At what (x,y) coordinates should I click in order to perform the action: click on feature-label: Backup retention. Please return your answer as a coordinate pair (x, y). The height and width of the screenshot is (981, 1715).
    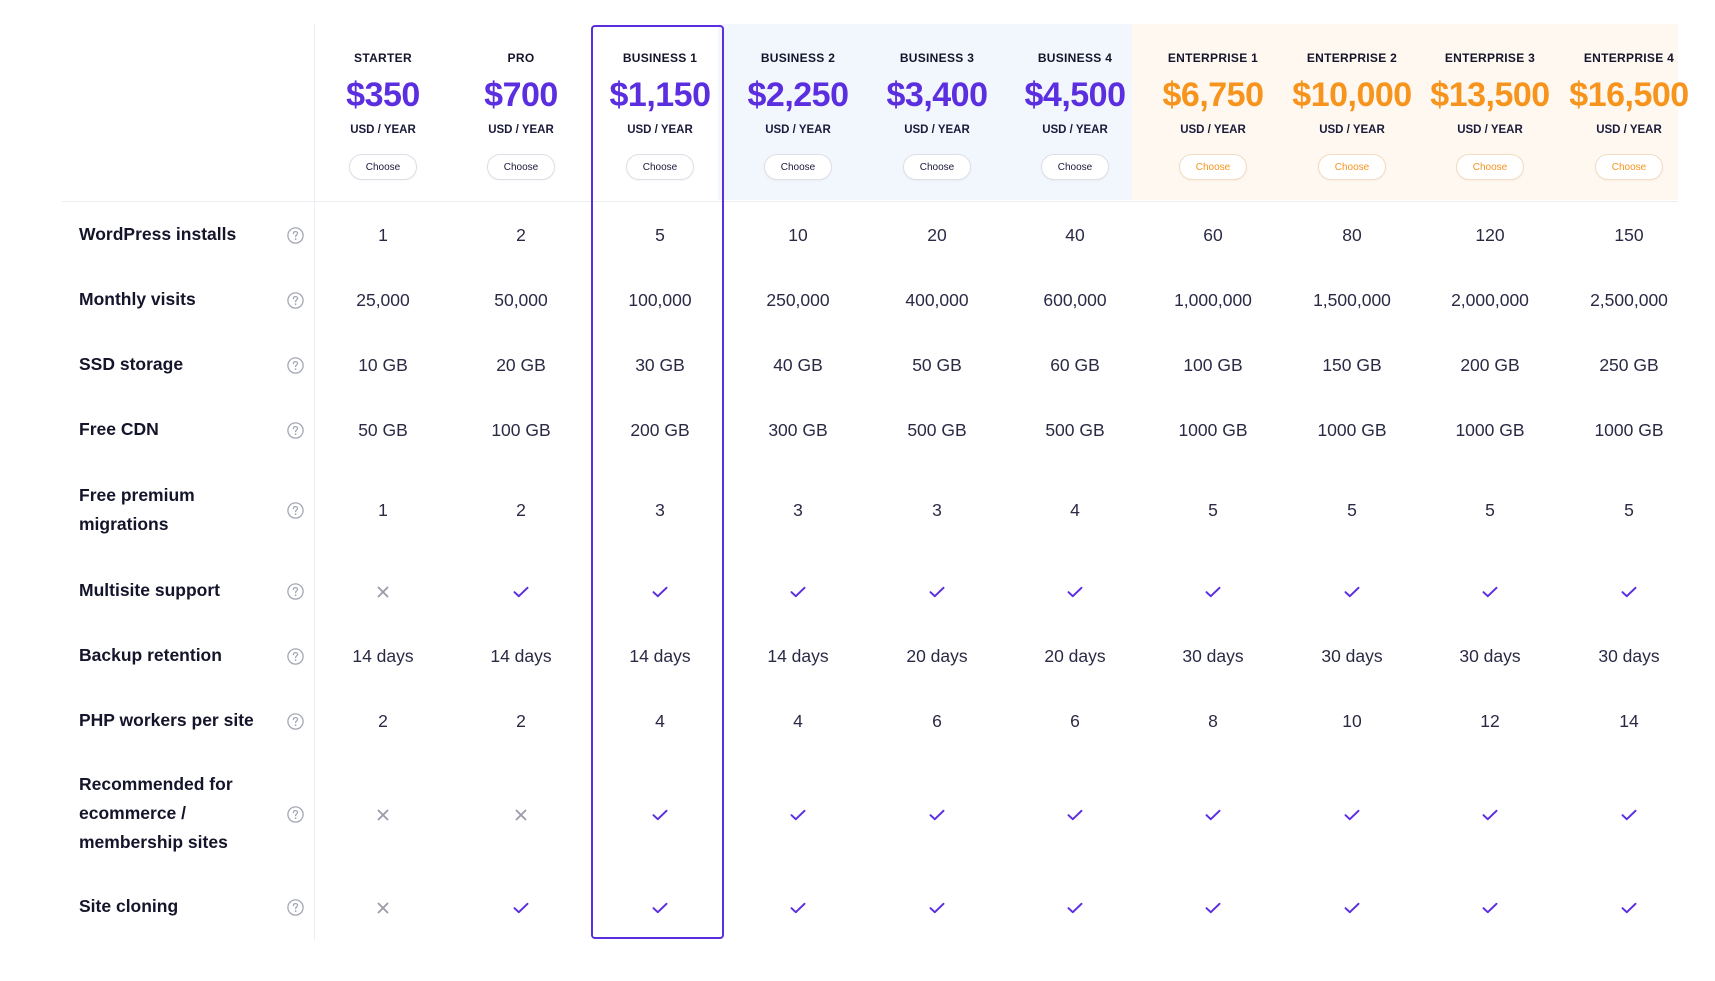
    Looking at the image, I should click on (150, 655).